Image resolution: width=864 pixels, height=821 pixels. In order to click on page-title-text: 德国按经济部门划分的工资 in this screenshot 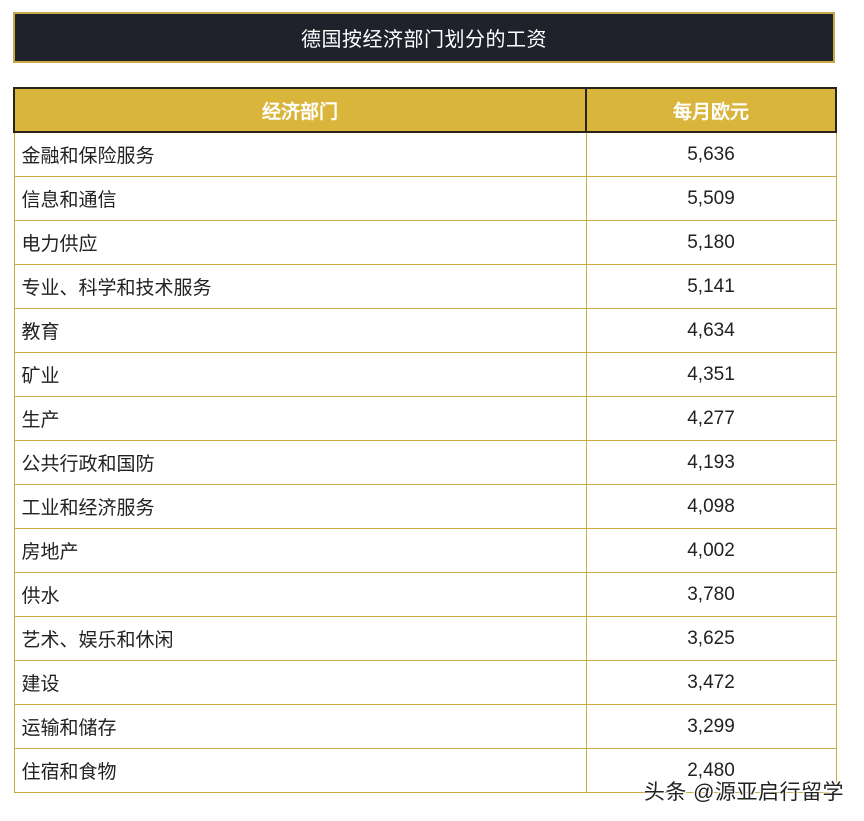, I will do `click(424, 40)`.